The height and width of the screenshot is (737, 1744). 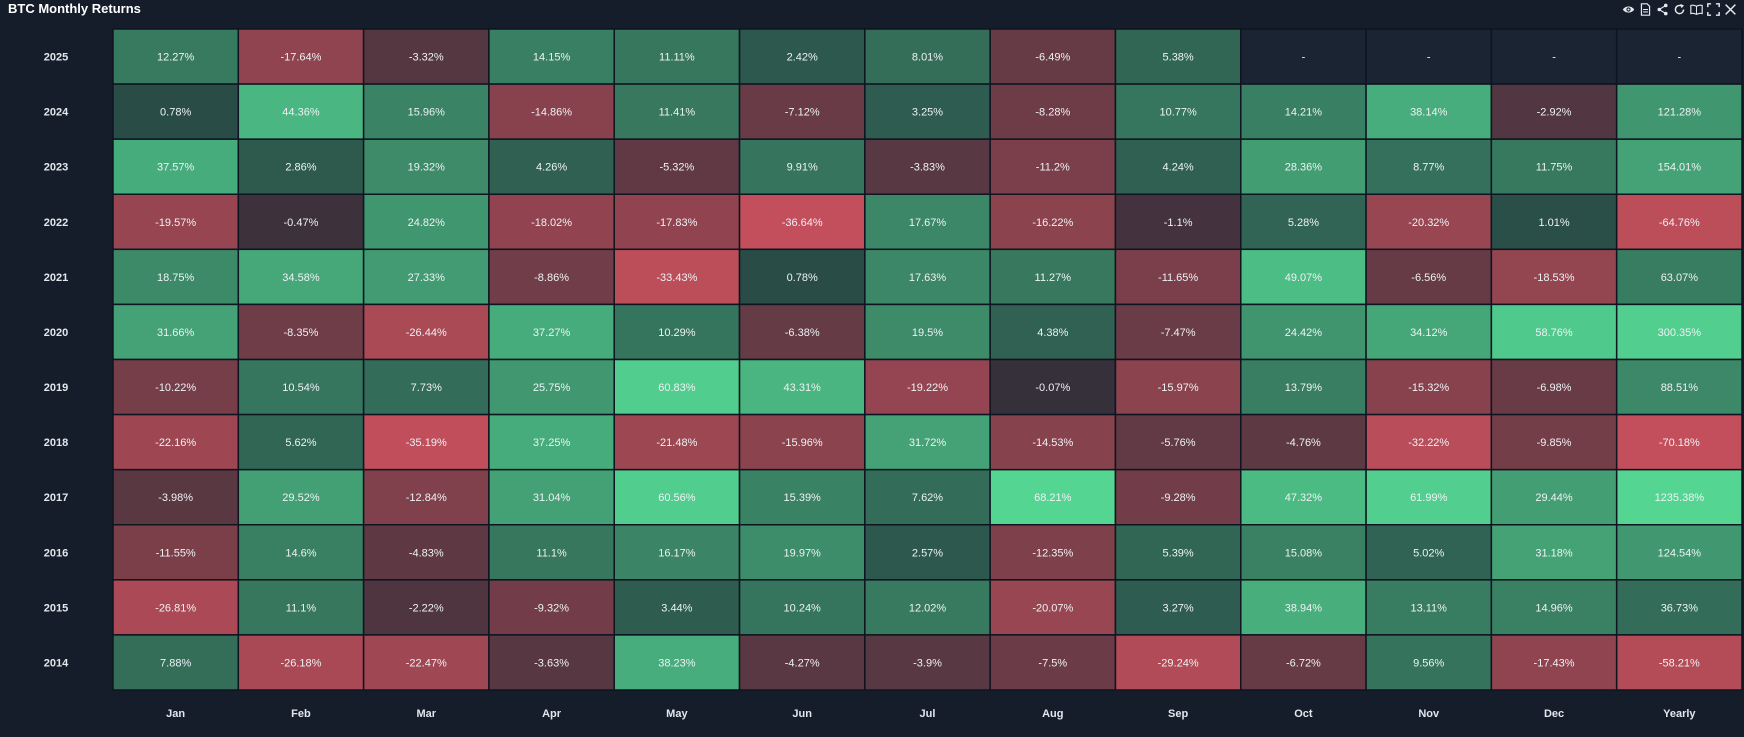 I want to click on heatmap-cell-label: -0.07%, so click(x=1052, y=388).